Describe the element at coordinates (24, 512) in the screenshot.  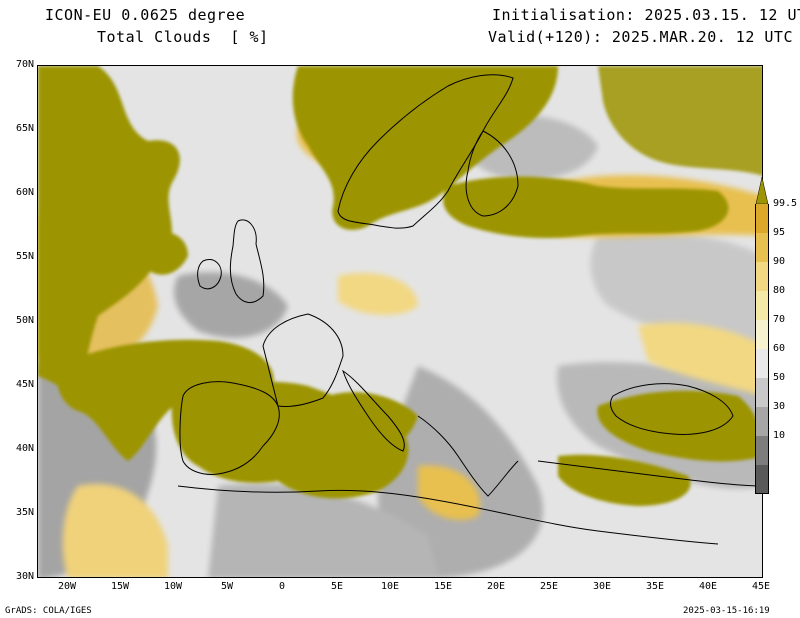
I see `lat-label-35n: 35N` at that location.